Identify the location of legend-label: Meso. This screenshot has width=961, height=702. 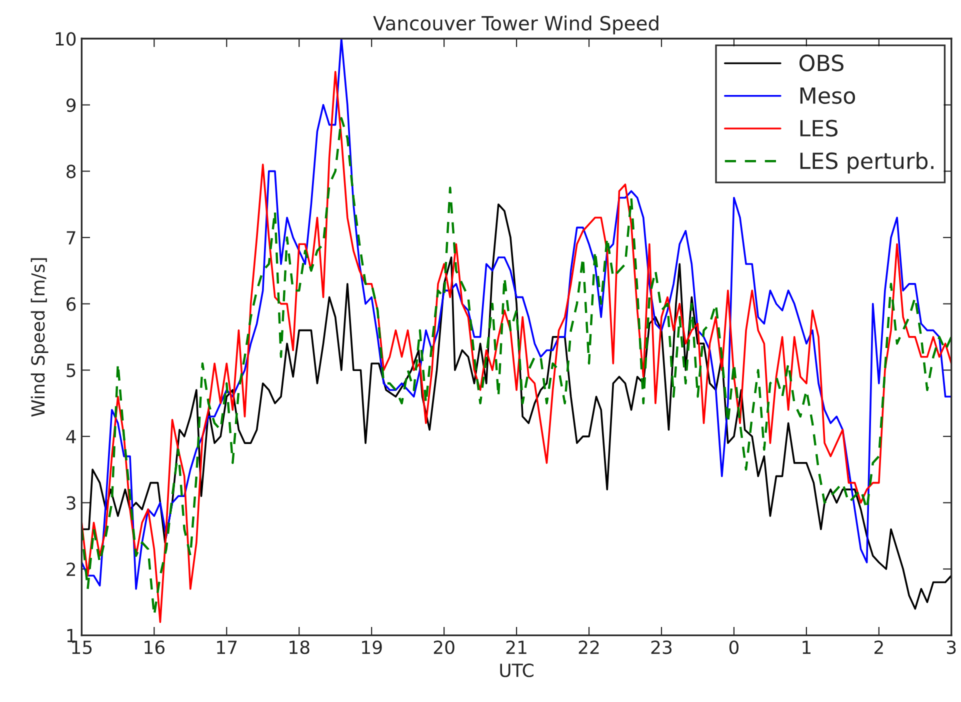
(828, 95).